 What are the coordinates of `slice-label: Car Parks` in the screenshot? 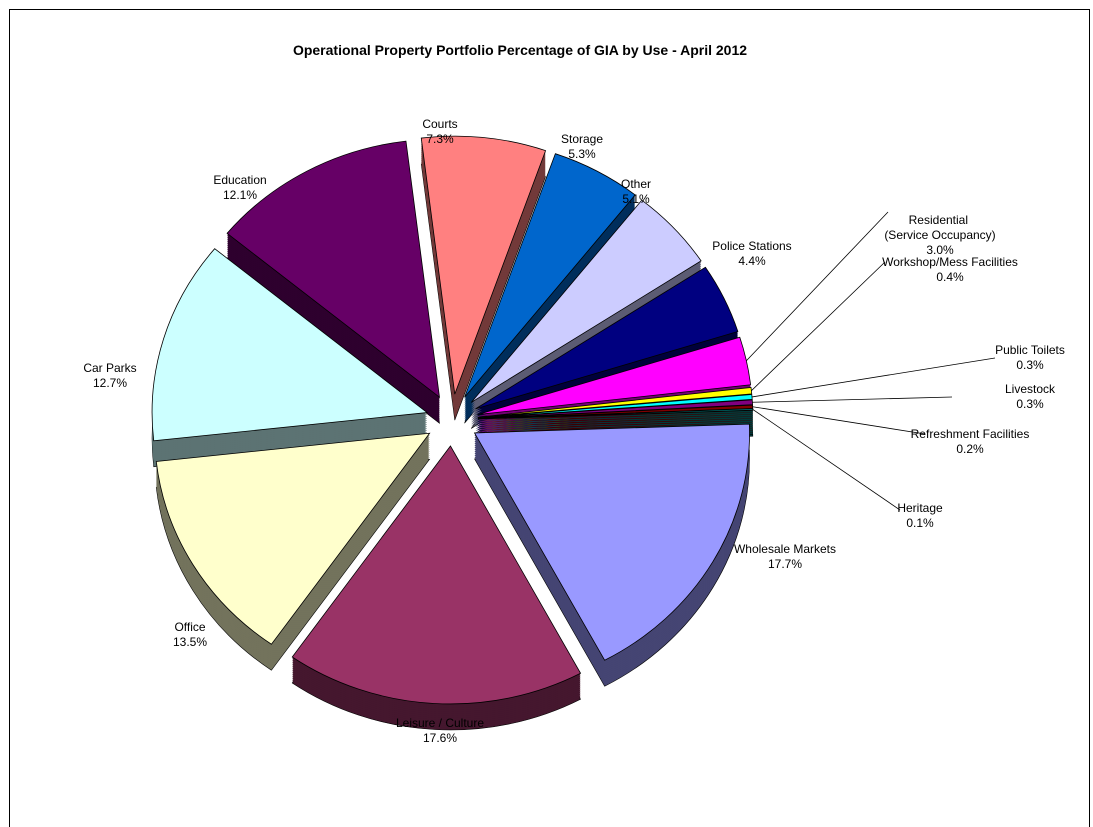 It's located at (109, 368).